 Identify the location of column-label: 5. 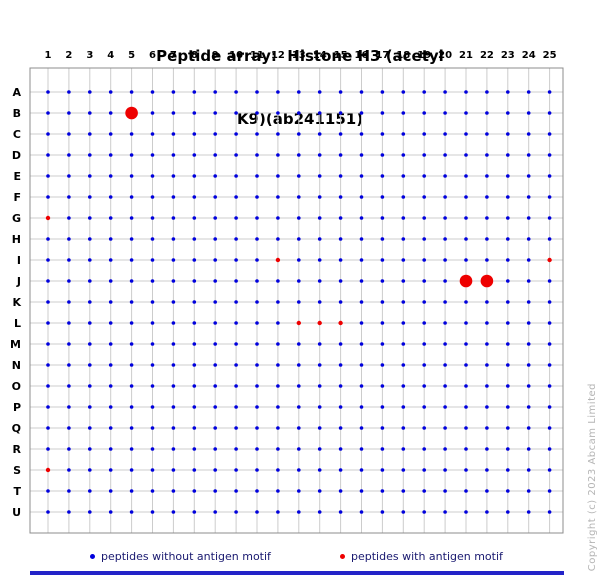
(131, 55).